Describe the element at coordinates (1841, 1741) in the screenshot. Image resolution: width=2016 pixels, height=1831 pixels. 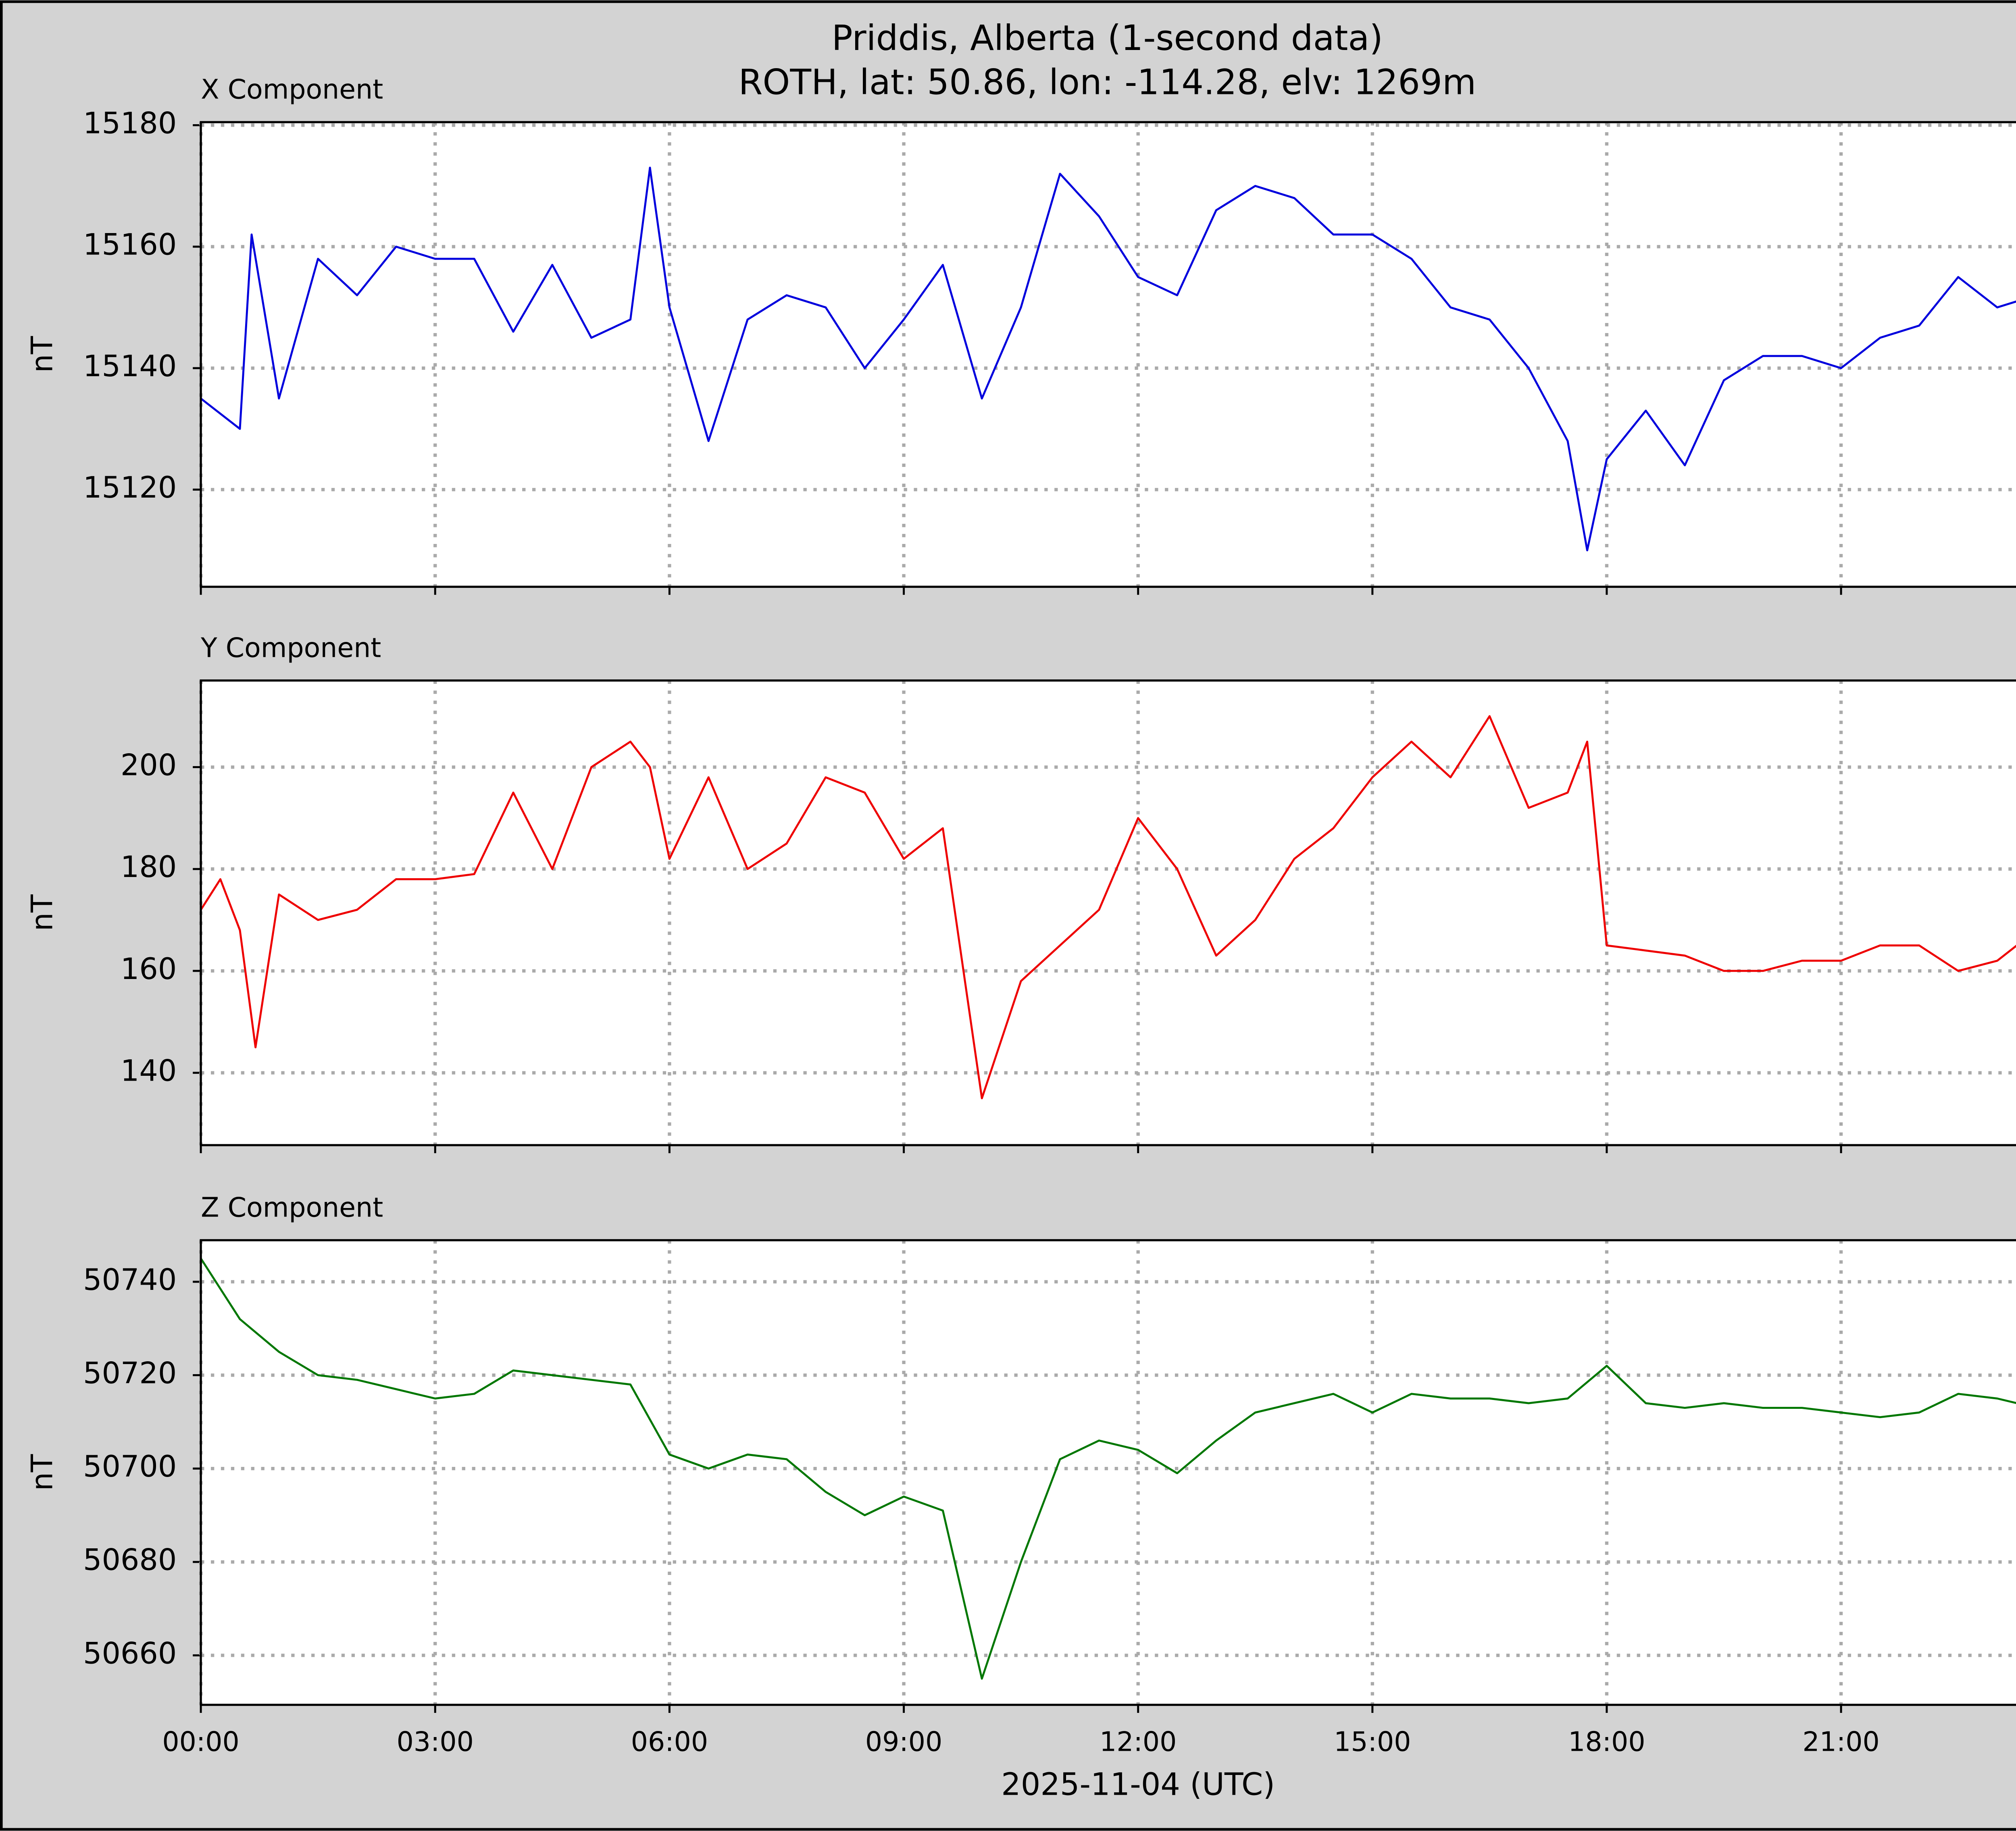
I see `x-tick-label: 21:00` at that location.